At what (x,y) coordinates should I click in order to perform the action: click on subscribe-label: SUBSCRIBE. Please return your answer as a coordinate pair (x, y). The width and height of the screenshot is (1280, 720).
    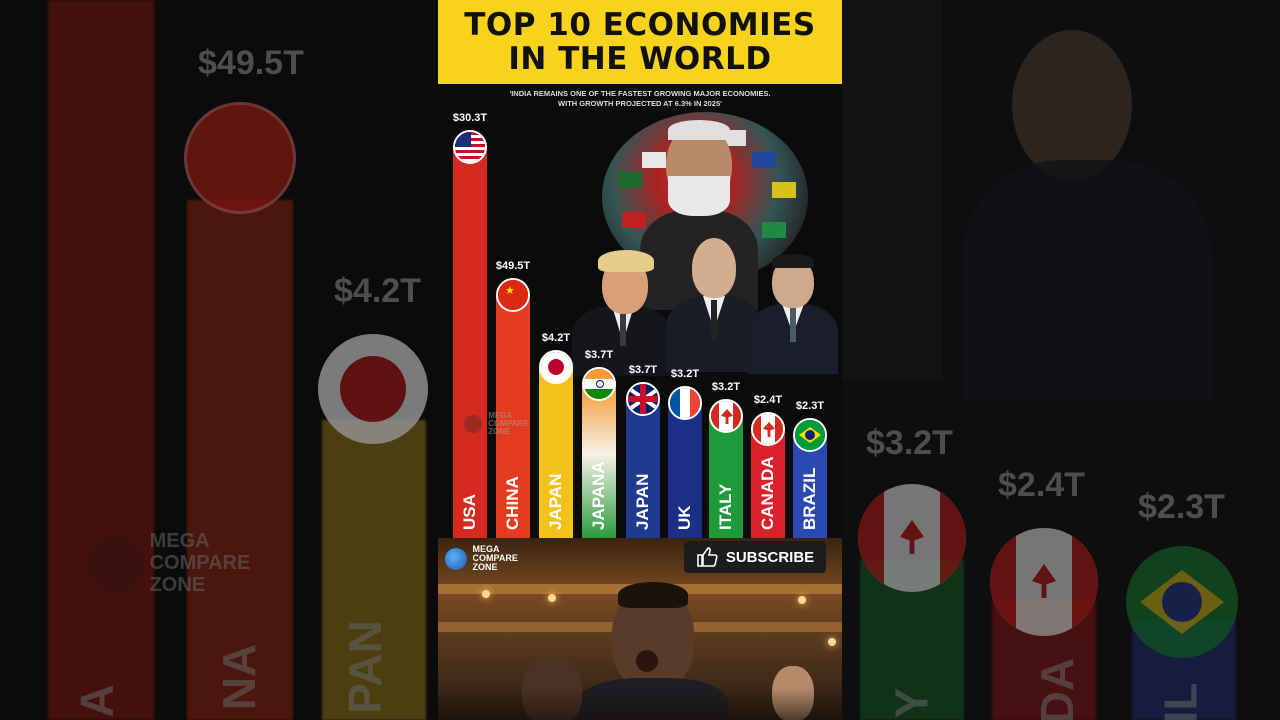
    Looking at the image, I should click on (770, 557).